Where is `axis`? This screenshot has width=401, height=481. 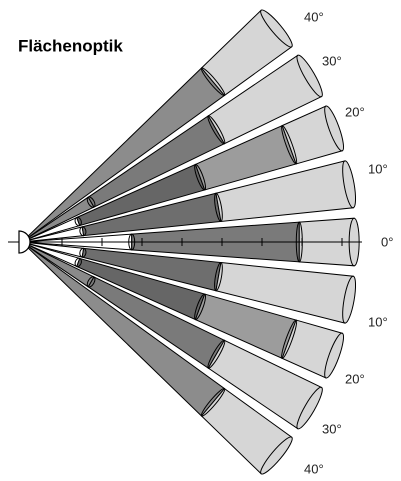 axis is located at coordinates (185, 242).